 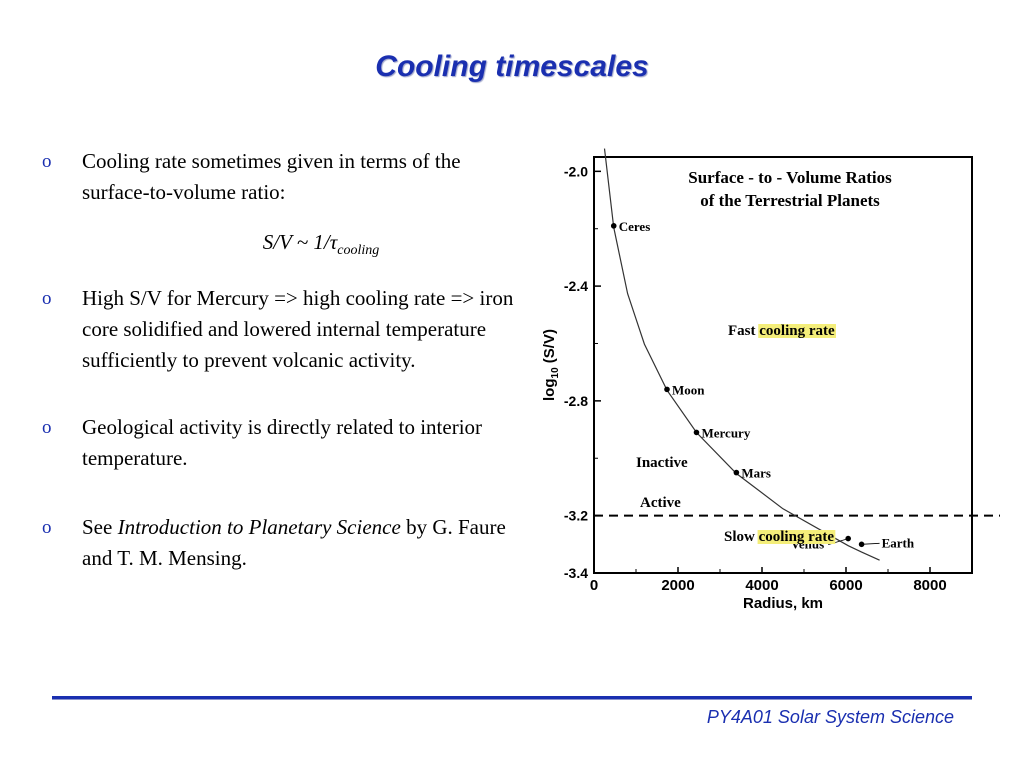 I want to click on y-tick-label: -2.0, so click(x=576, y=171).